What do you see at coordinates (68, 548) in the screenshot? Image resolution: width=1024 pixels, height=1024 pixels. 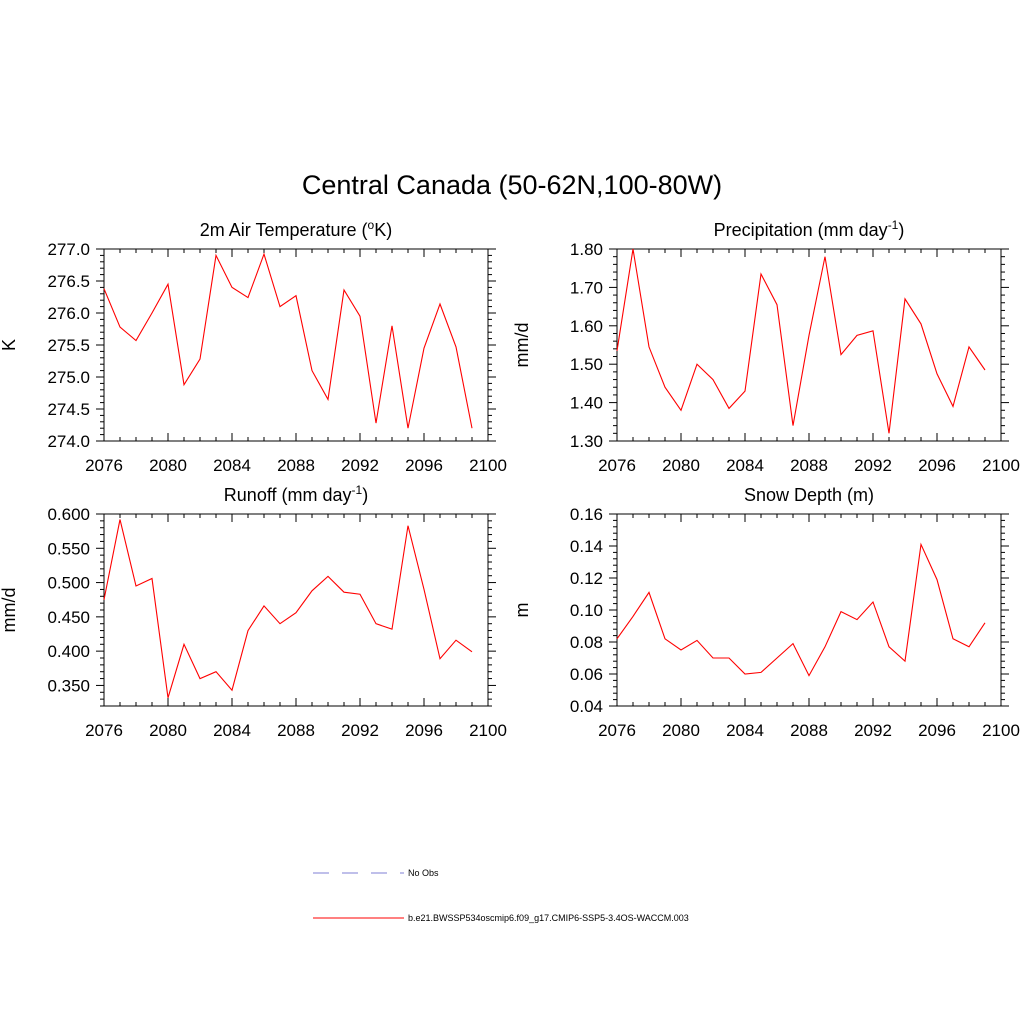 I see `y-tick-label: 0.550` at bounding box center [68, 548].